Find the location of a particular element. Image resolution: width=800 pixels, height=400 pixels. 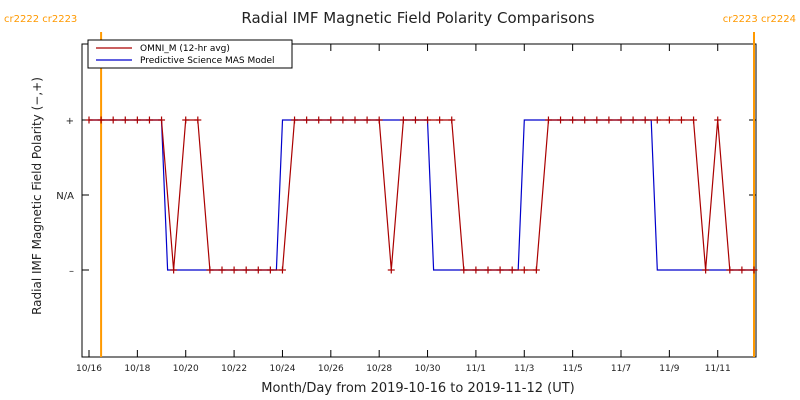

legend-mas-label: Predictive Science MAS Model is located at coordinates (207, 61).